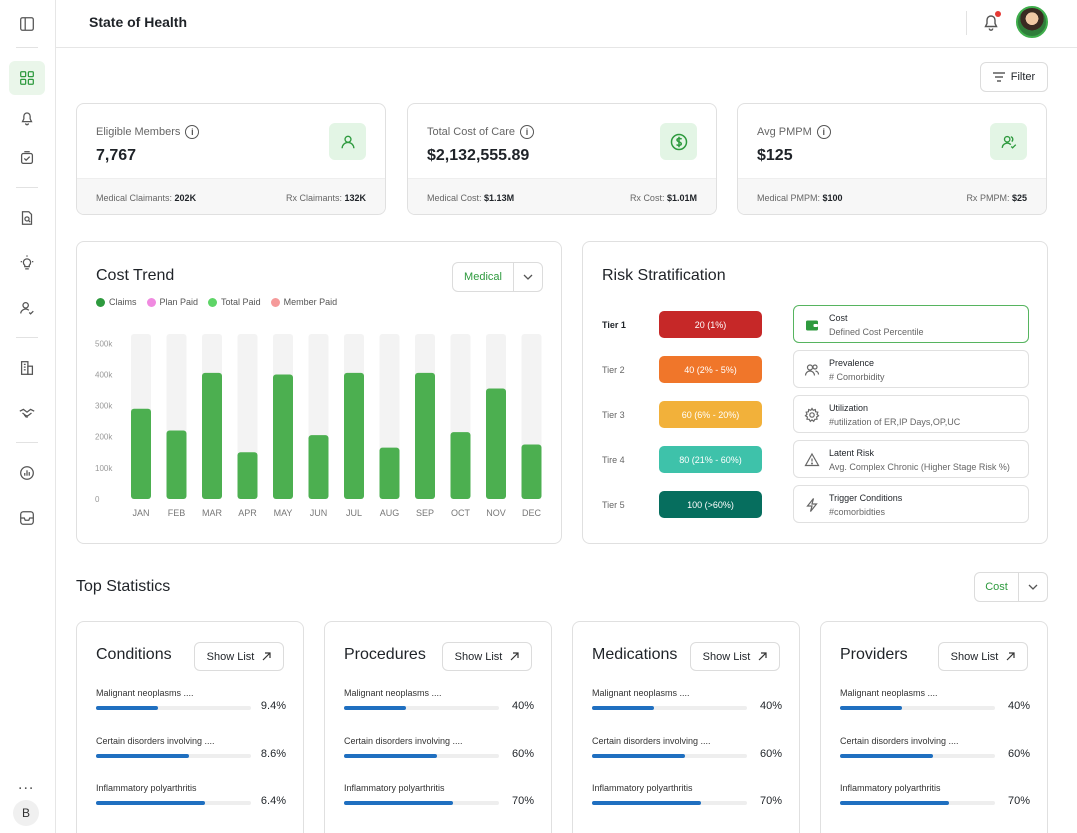  Describe the element at coordinates (1011, 587) in the screenshot. I see `top-stats-metric-select: Cost` at that location.